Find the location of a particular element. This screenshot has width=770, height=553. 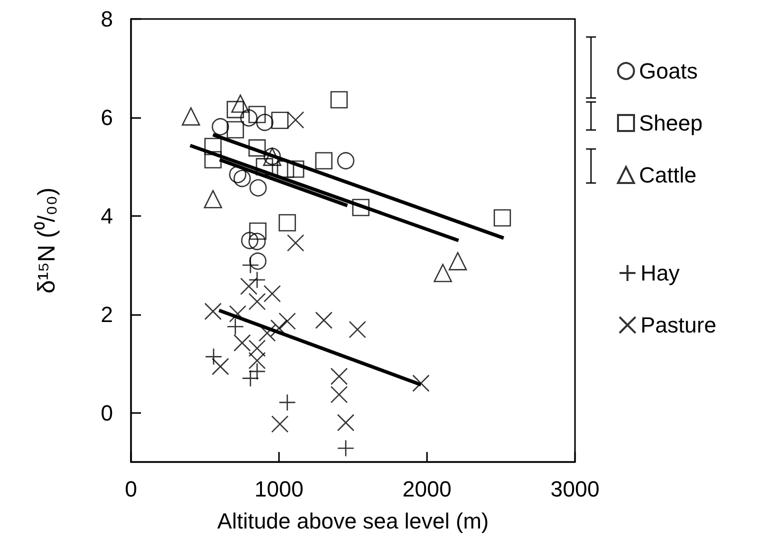

y-axis-title: δ¹⁵N (⁰/₀₀) is located at coordinates (47, 241).